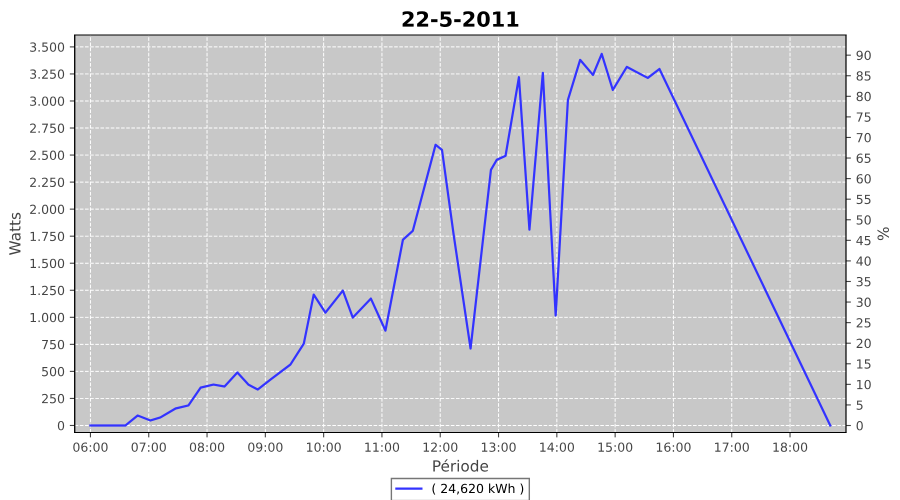 The width and height of the screenshot is (900, 500). What do you see at coordinates (499, 447) in the screenshot?
I see `x-tick-label: 13:00` at bounding box center [499, 447].